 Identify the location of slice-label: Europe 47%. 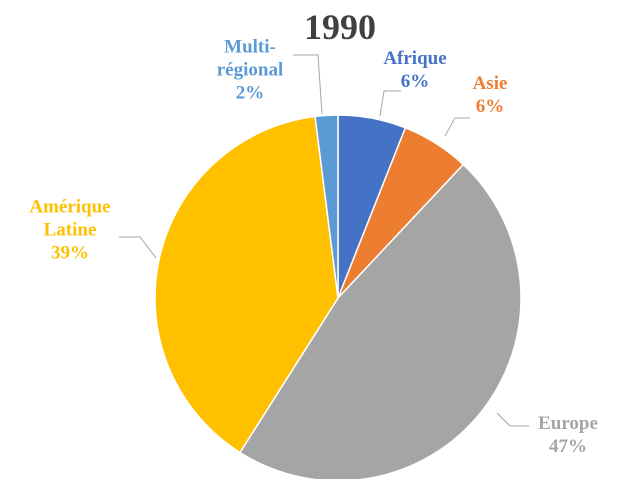
(568, 435).